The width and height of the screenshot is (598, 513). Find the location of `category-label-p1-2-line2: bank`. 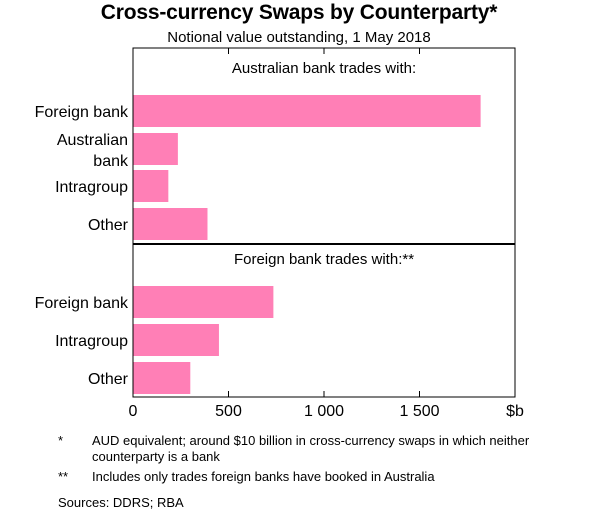

category-label-p1-2-line2: bank is located at coordinates (111, 161).